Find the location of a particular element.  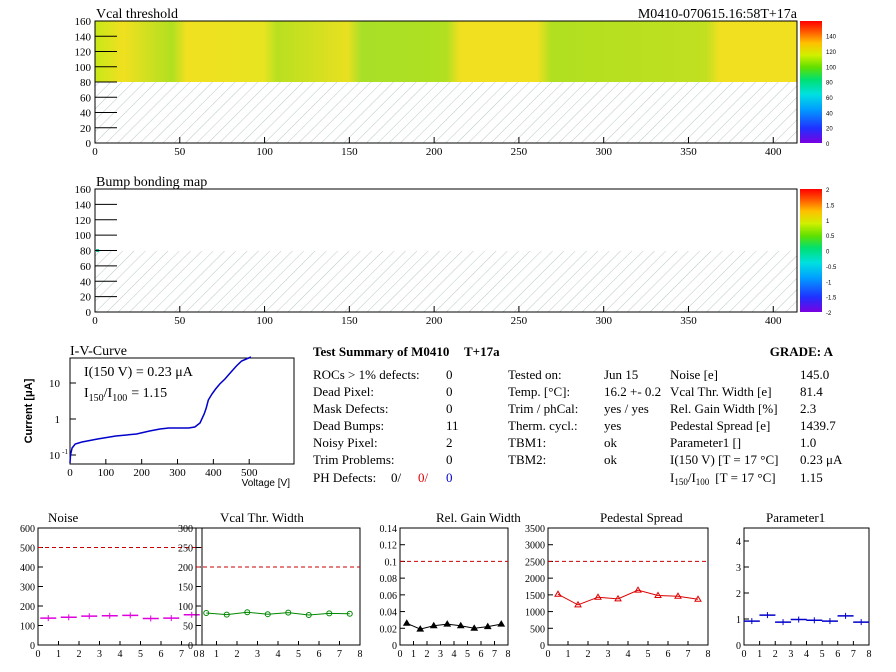

iv-ytick-label: 10 is located at coordinates (55, 384).